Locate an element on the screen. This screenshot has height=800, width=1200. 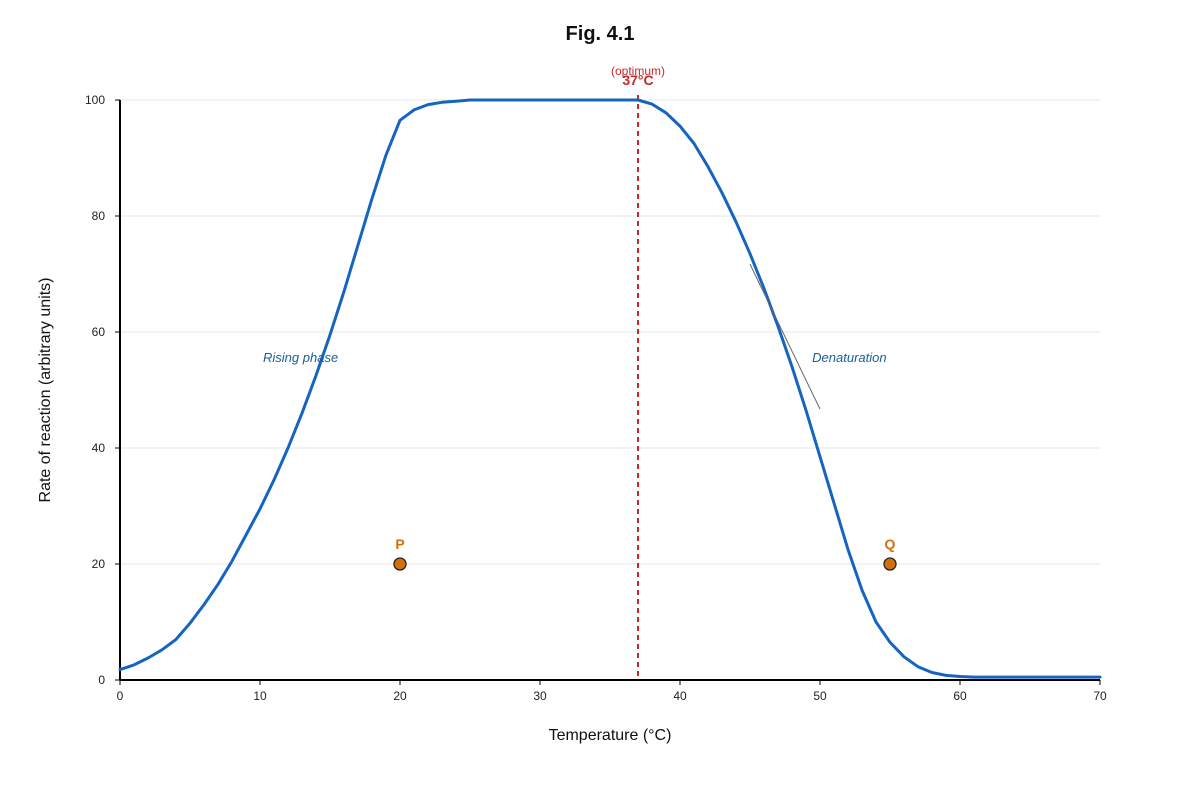
x-tick-label-70: 70 is located at coordinates (1100, 696).